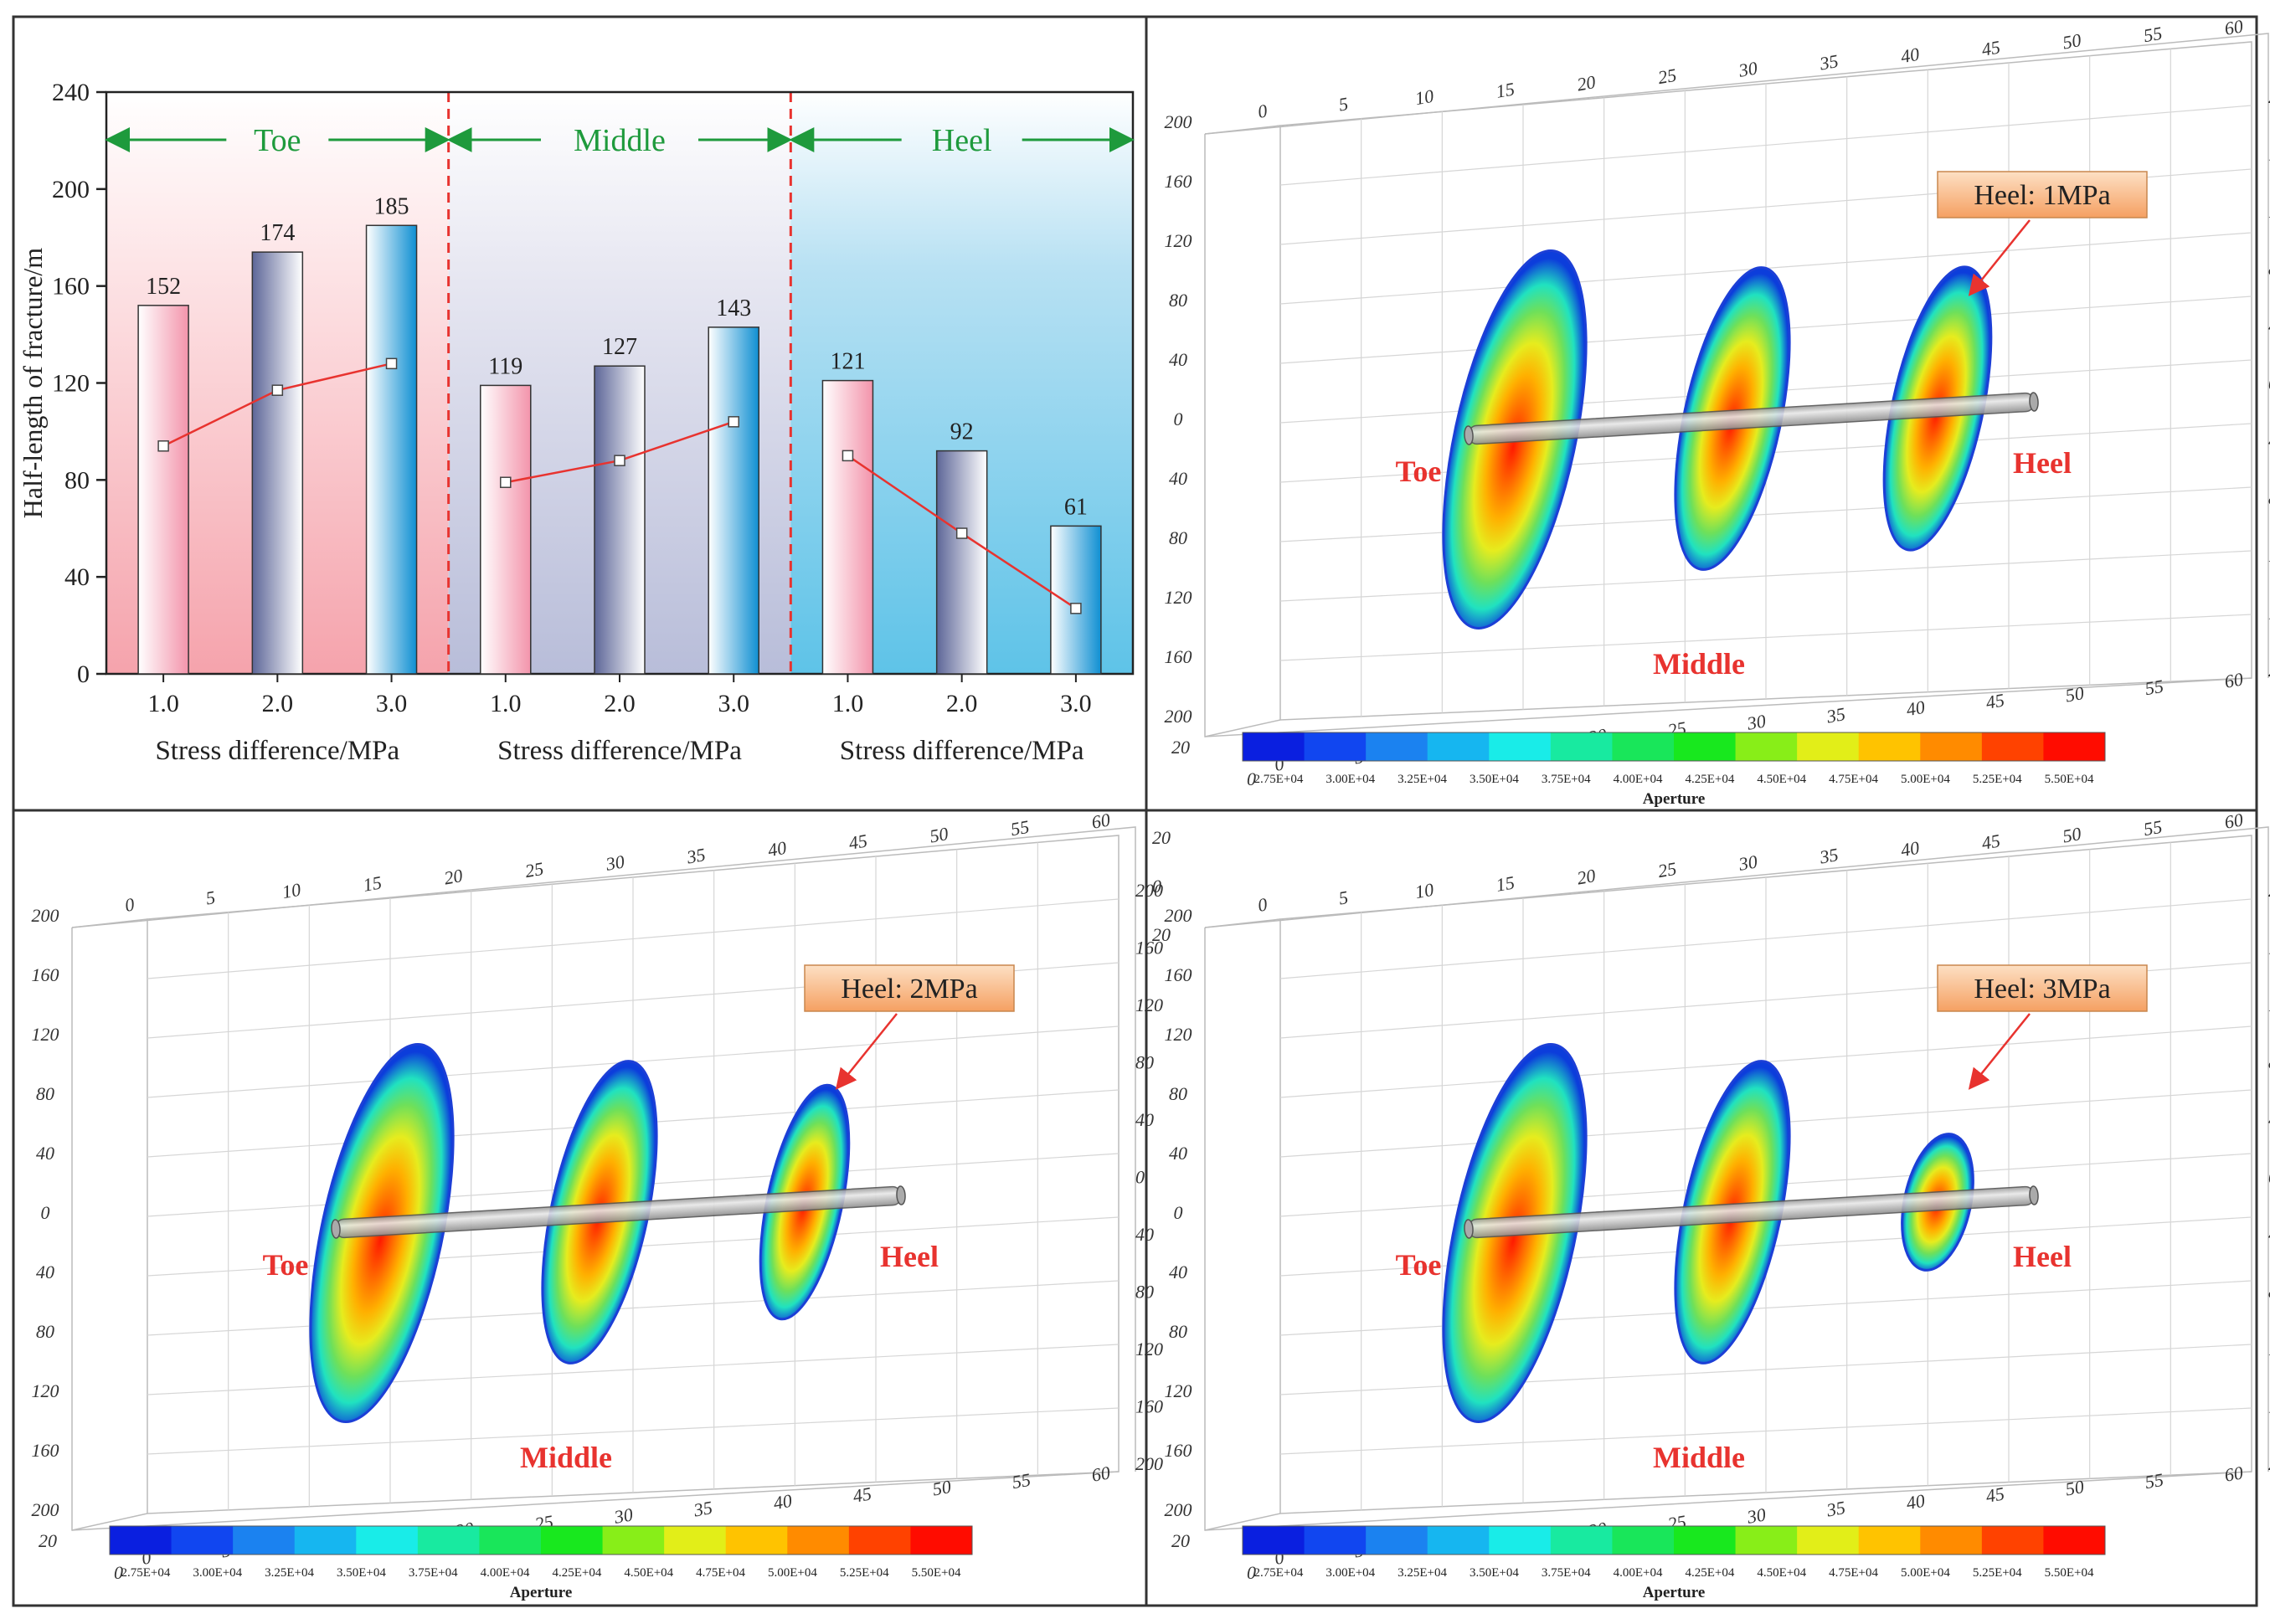 This screenshot has height=1624, width=2270. I want to click on y-tick-label: 160, so click(71, 287).